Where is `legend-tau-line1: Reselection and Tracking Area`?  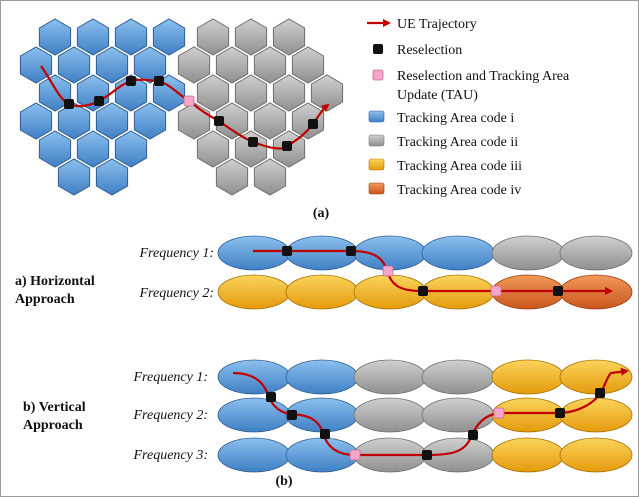
legend-tau-line1: Reselection and Tracking Area is located at coordinates (483, 76).